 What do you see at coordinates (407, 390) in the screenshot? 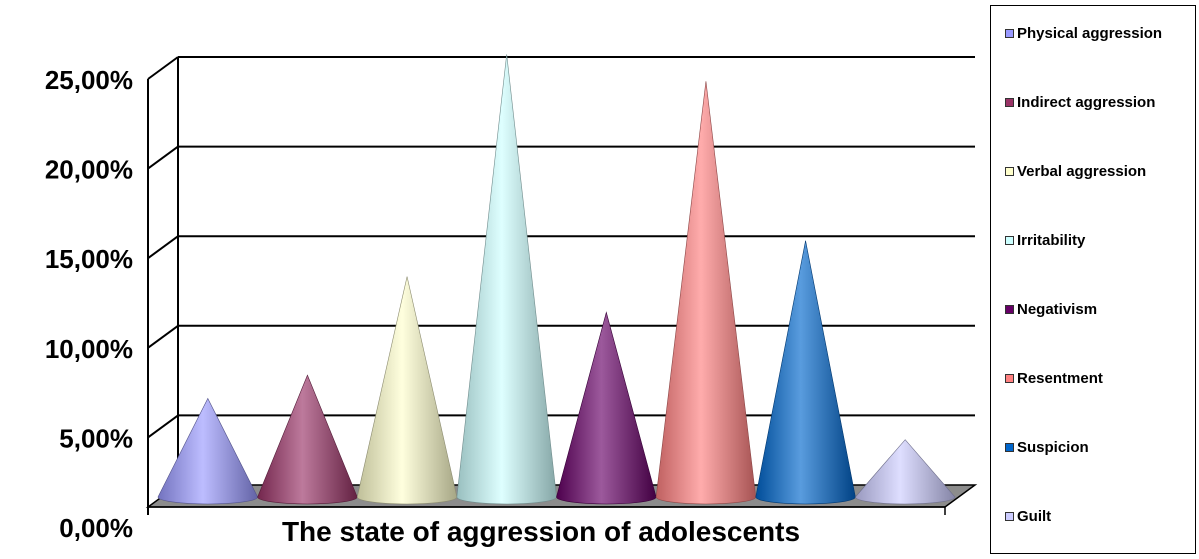
I see `cone-verbal-aggression` at bounding box center [407, 390].